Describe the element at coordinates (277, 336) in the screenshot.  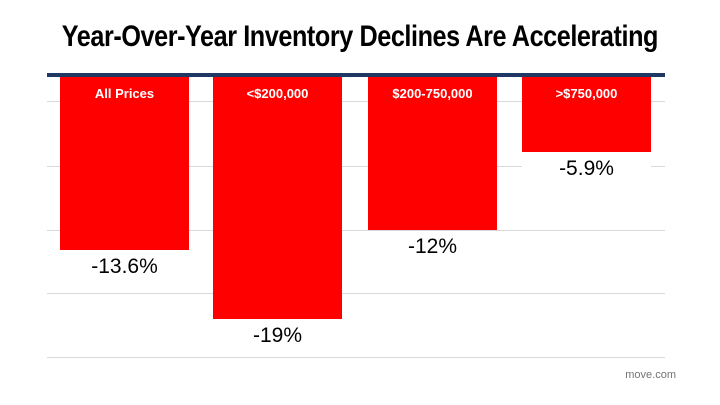
I see `bar-value-label: -19%` at that location.